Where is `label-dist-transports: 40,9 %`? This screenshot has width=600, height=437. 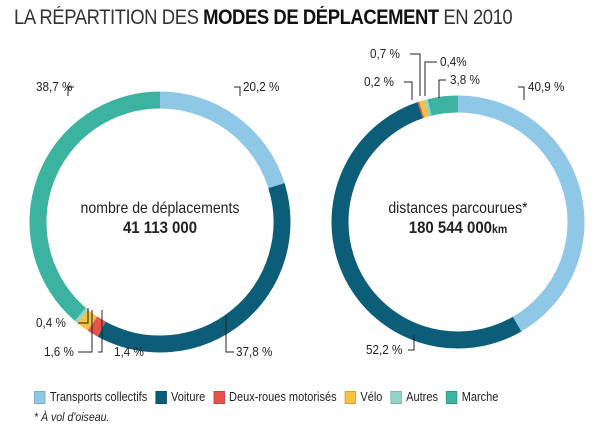
label-dist-transports: 40,9 % is located at coordinates (546, 86).